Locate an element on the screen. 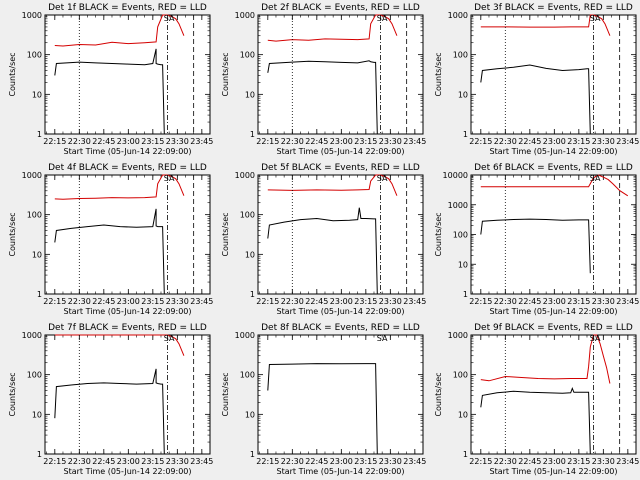  chart-title: Det 7f BLACK = Events, RED = LLD is located at coordinates (127, 328).